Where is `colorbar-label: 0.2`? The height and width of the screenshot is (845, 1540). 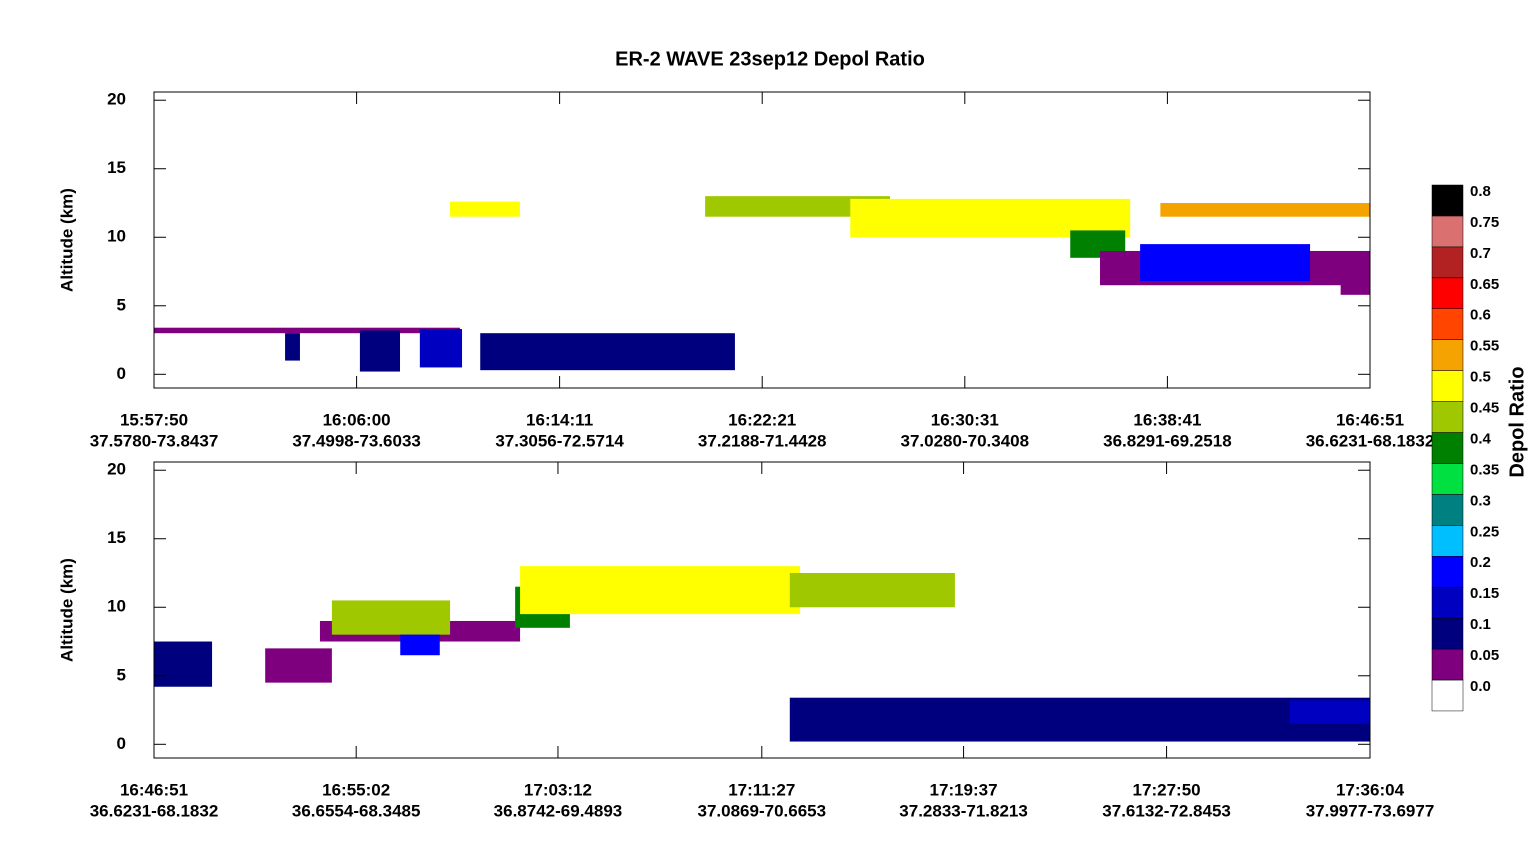
colorbar-label: 0.2 is located at coordinates (1480, 562).